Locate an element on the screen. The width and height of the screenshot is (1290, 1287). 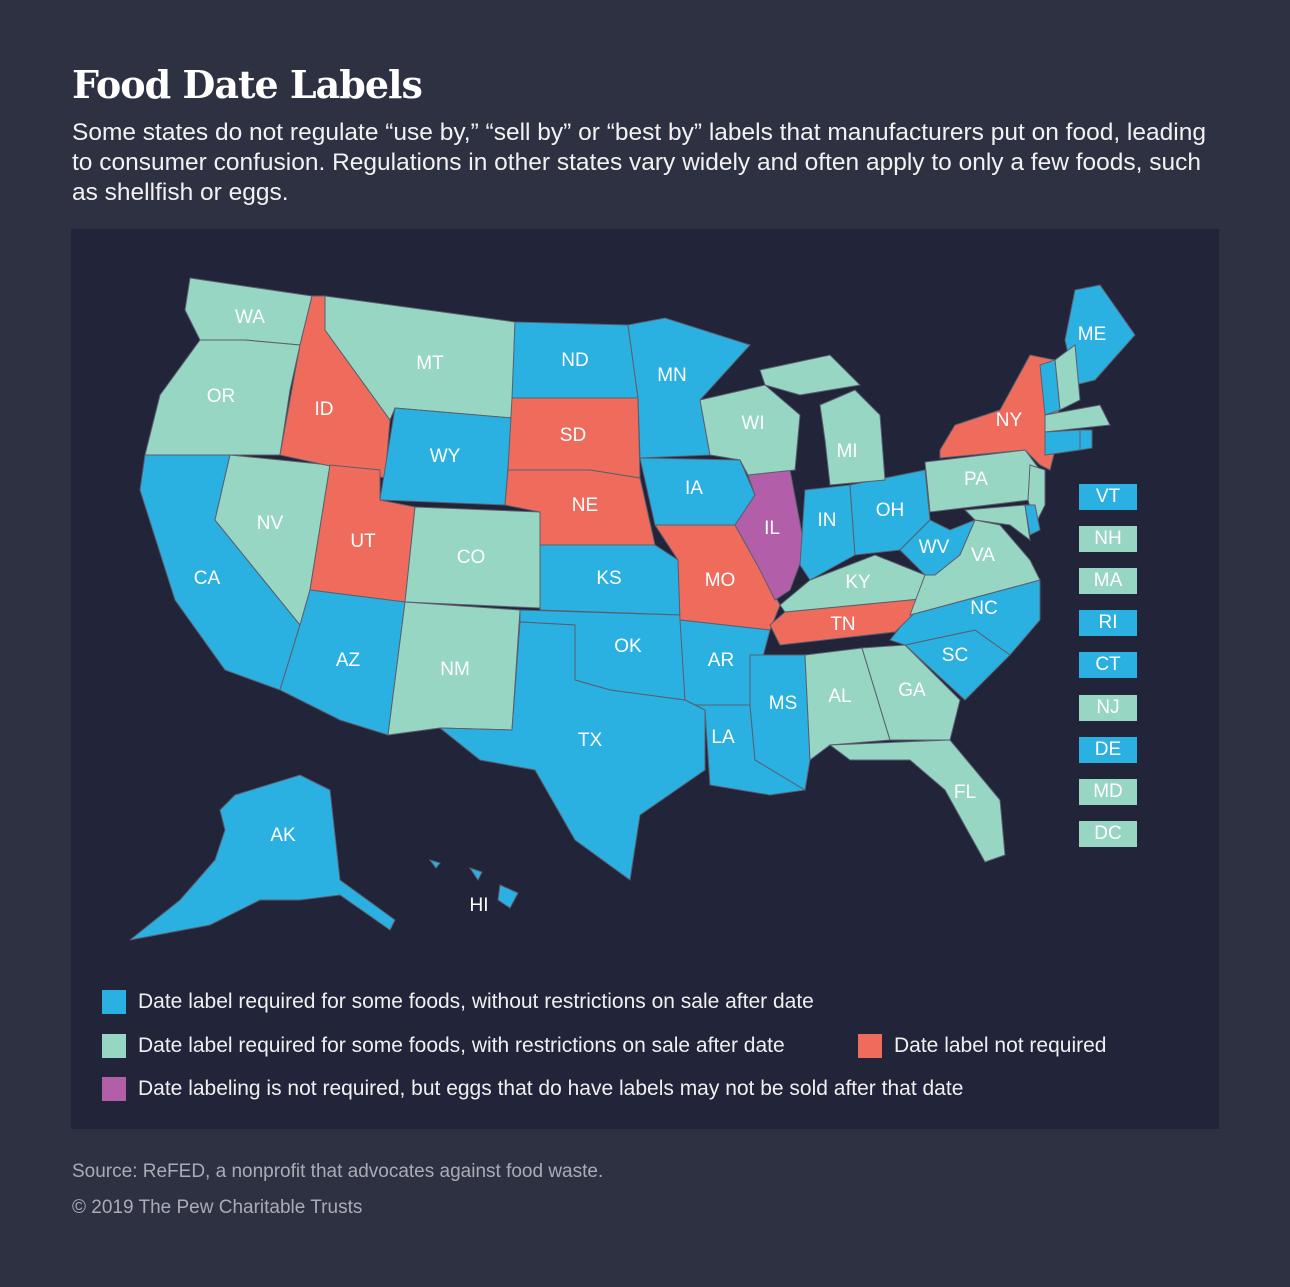
state-label-ia: IA is located at coordinates (694, 488).